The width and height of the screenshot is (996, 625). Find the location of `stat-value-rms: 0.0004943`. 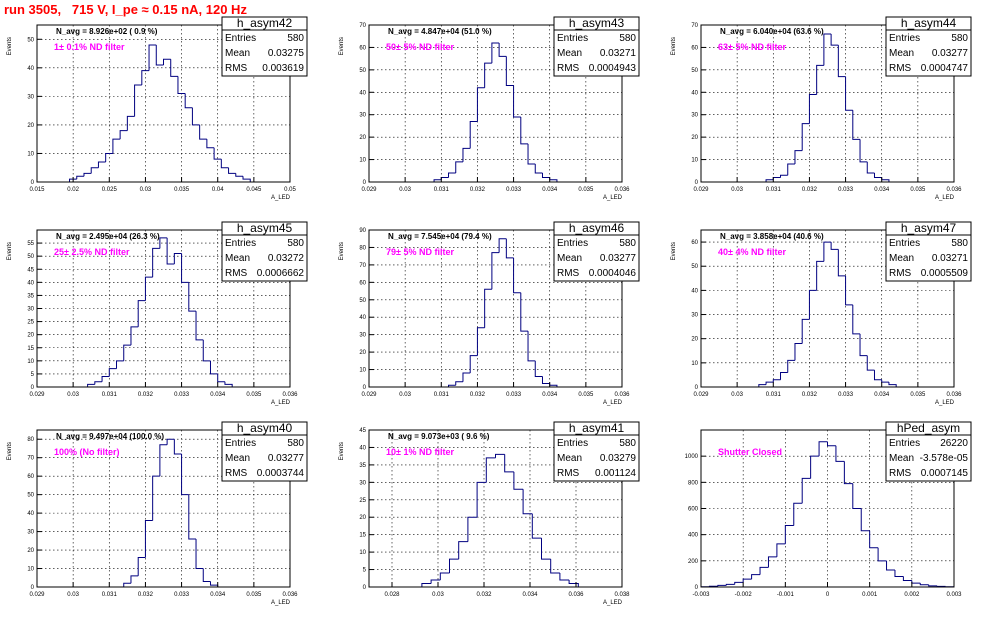

stat-value-rms: 0.0004943 is located at coordinates (613, 68).